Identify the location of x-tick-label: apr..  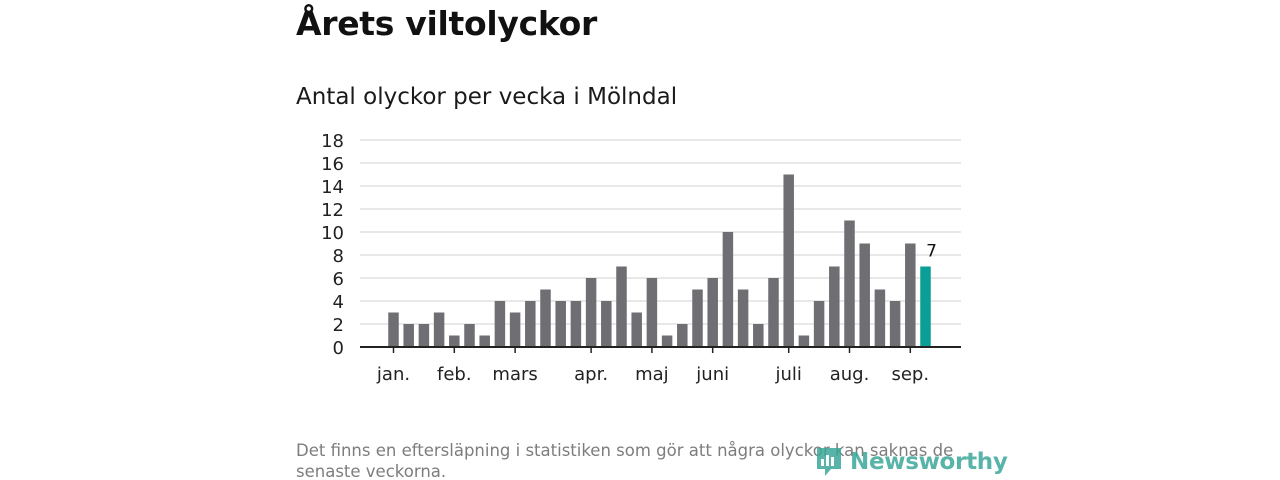
(591, 374).